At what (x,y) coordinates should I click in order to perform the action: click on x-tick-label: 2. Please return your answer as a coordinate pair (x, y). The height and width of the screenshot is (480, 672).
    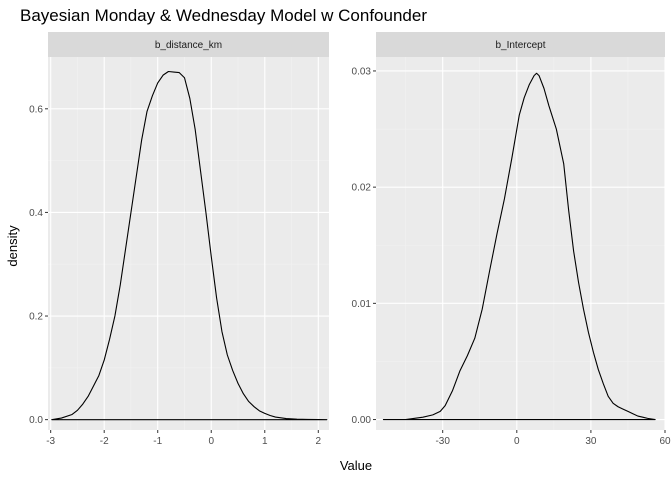
    Looking at the image, I should click on (319, 441).